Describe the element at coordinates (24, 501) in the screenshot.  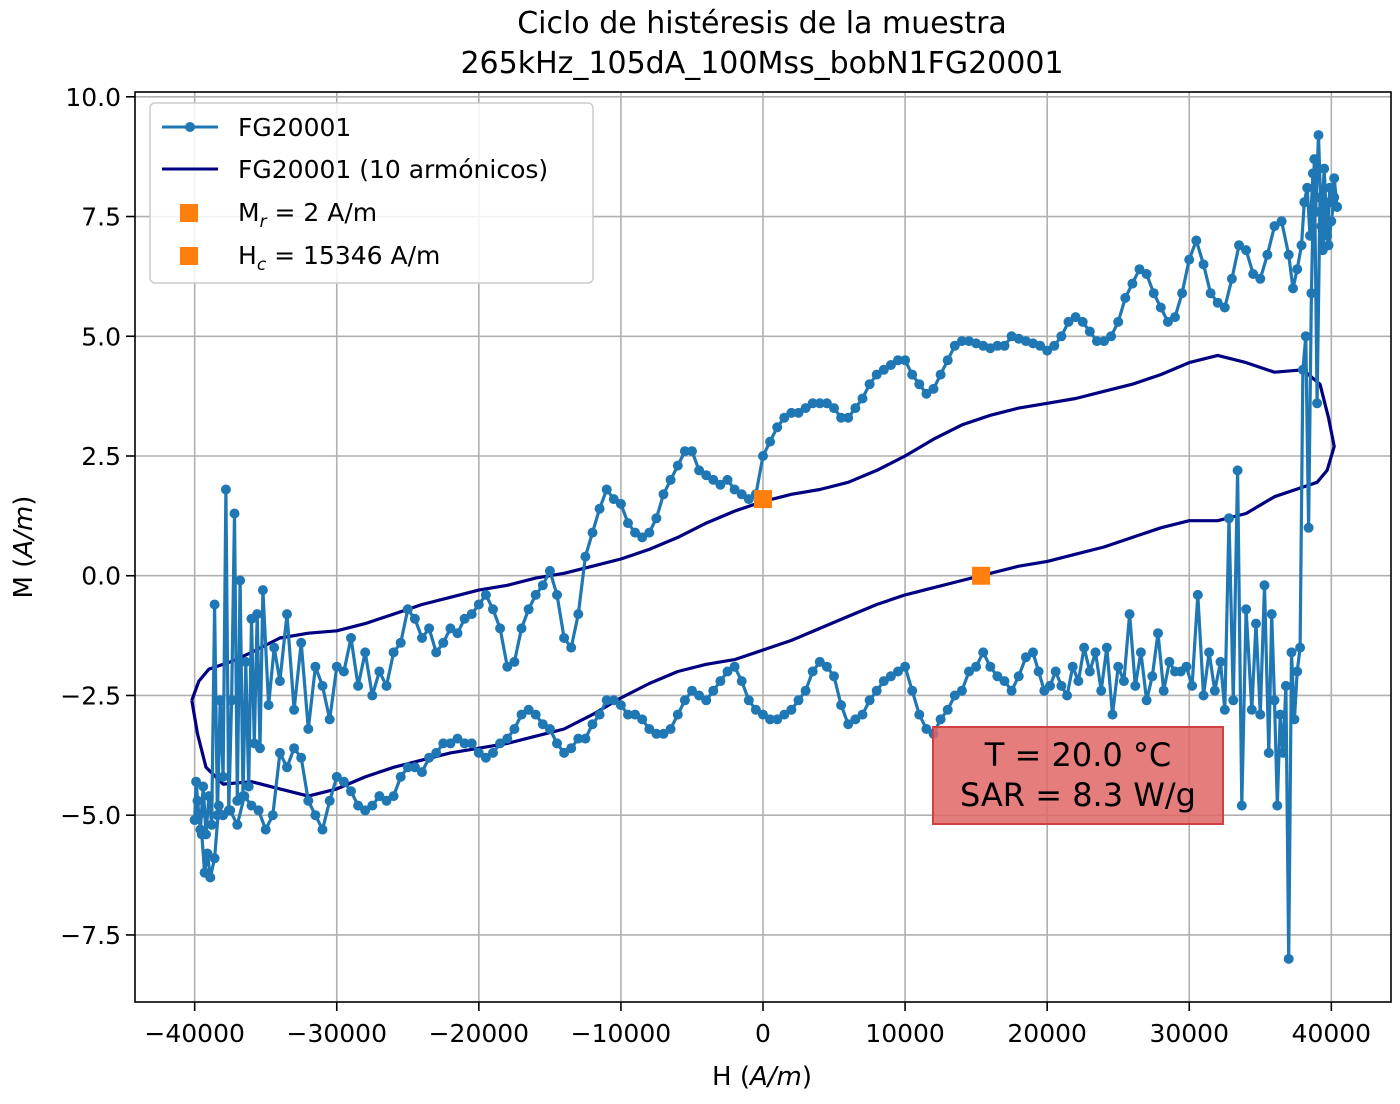
I see `y-axis-label-close: )` at that location.